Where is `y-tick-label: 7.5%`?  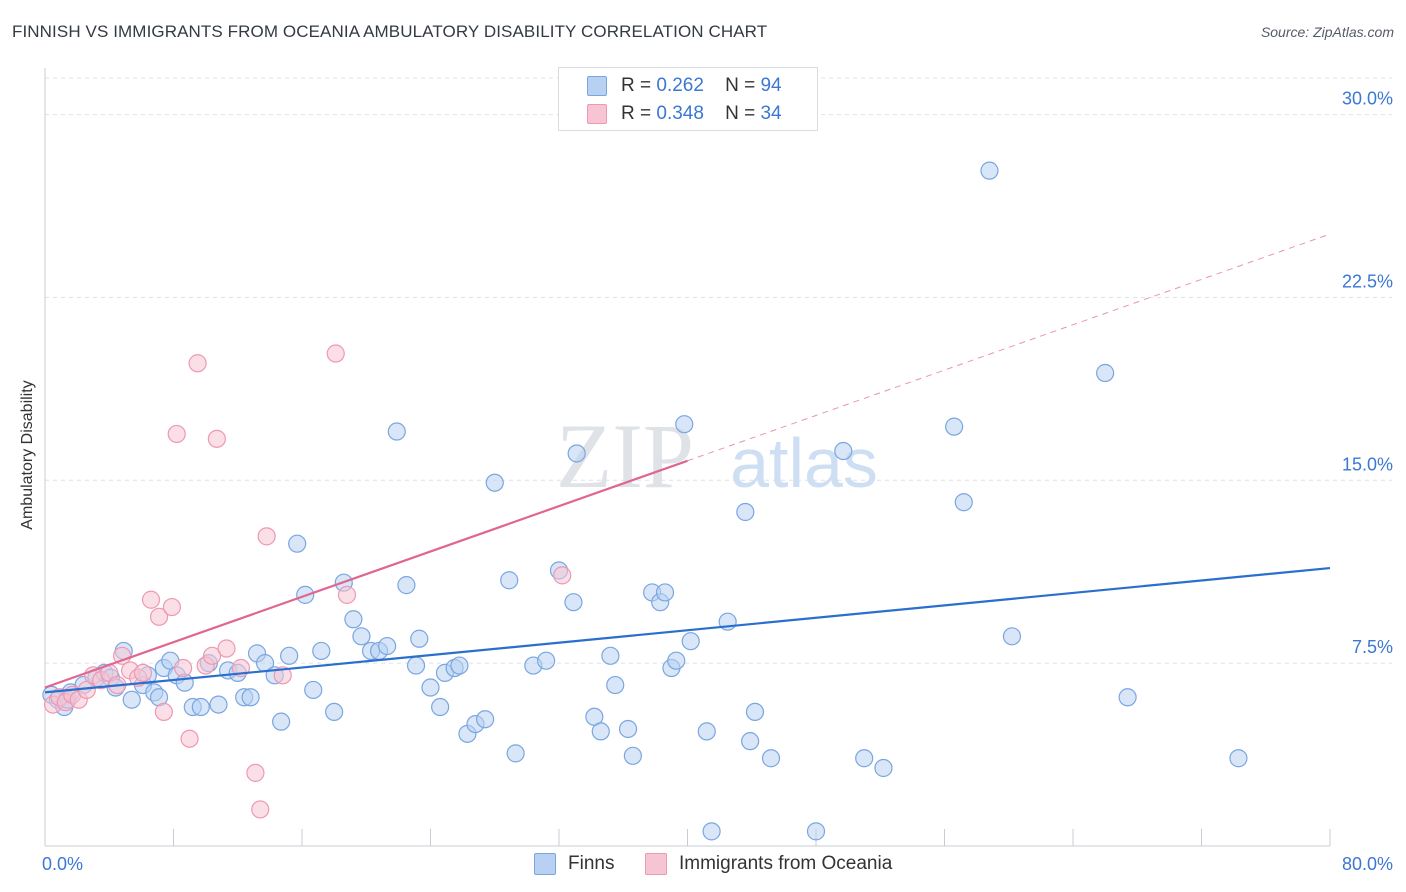
y-tick-label: 7.5% is located at coordinates (1372, 647).